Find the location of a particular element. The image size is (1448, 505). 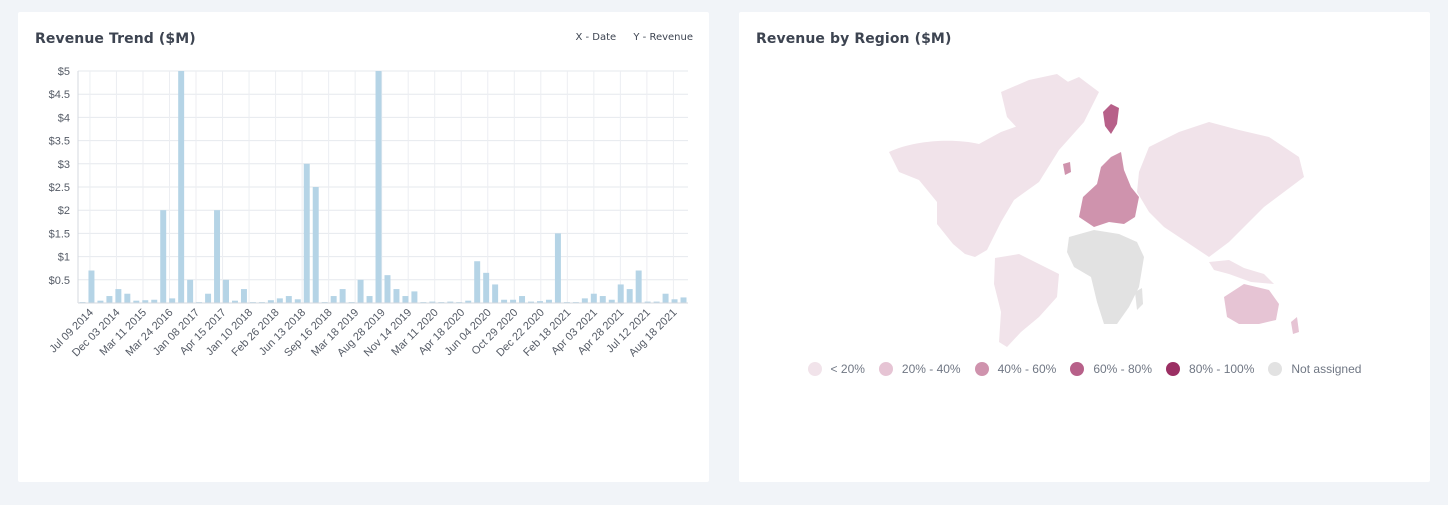

map-region-uk is located at coordinates (1067, 168).